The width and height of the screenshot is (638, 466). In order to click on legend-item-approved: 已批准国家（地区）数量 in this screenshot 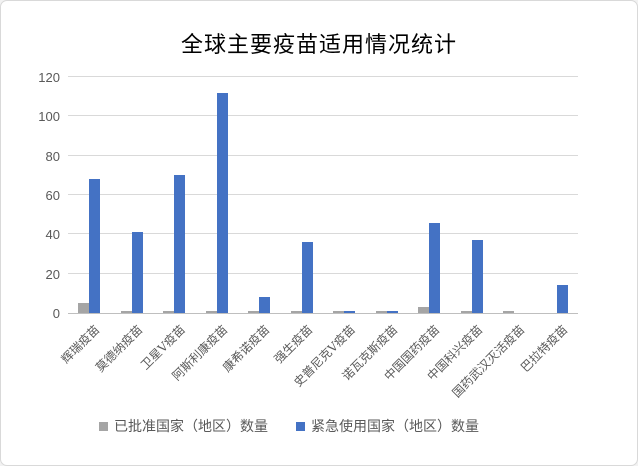, I will do `click(183, 426)`.